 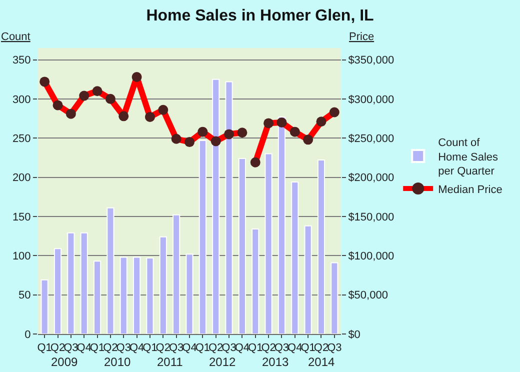 I want to click on y-tick-label: 350, so click(x=21, y=60).